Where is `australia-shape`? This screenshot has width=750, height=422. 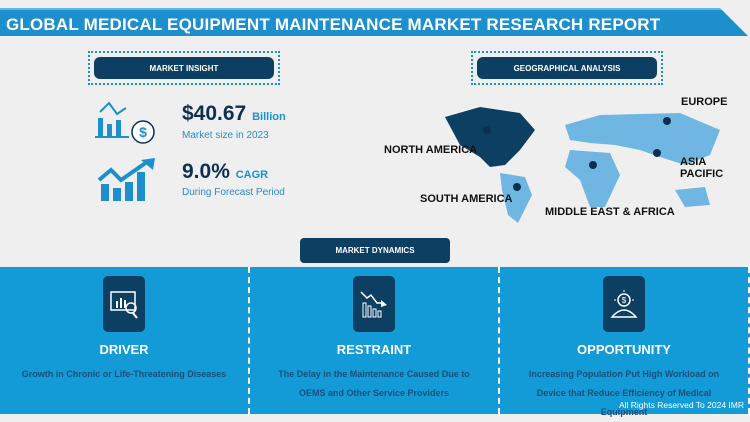
australia-shape is located at coordinates (692, 197).